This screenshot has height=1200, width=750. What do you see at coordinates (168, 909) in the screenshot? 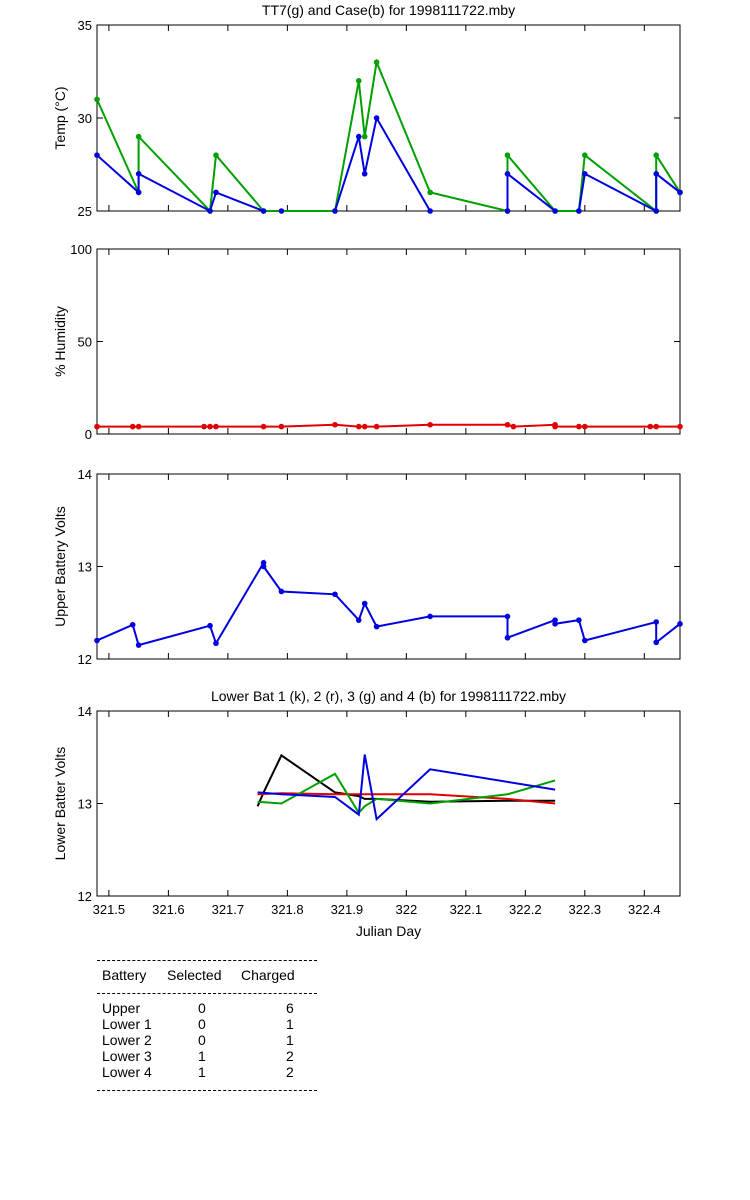
I see `x-tick-label: 321.6` at bounding box center [168, 909].